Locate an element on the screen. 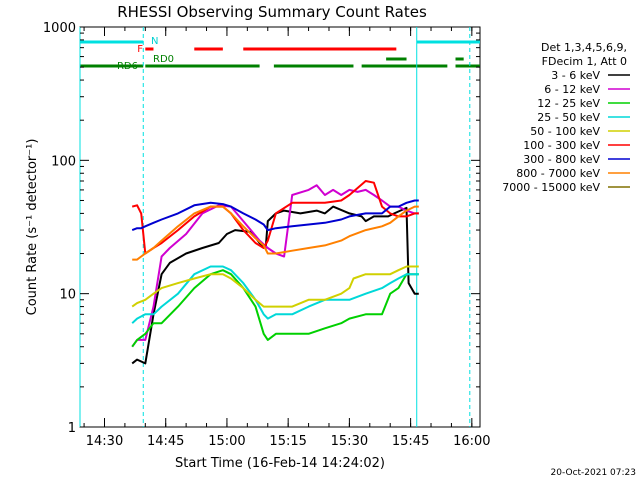  legend-header: FDecim 1, Att 0 is located at coordinates (584, 61).